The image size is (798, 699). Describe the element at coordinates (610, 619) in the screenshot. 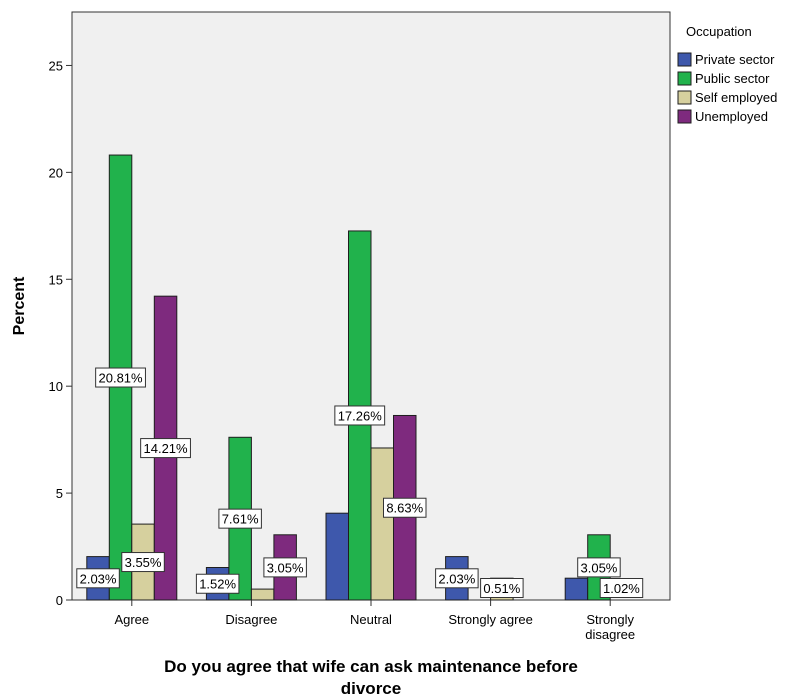

I see `x-tick-label: Strongly` at that location.